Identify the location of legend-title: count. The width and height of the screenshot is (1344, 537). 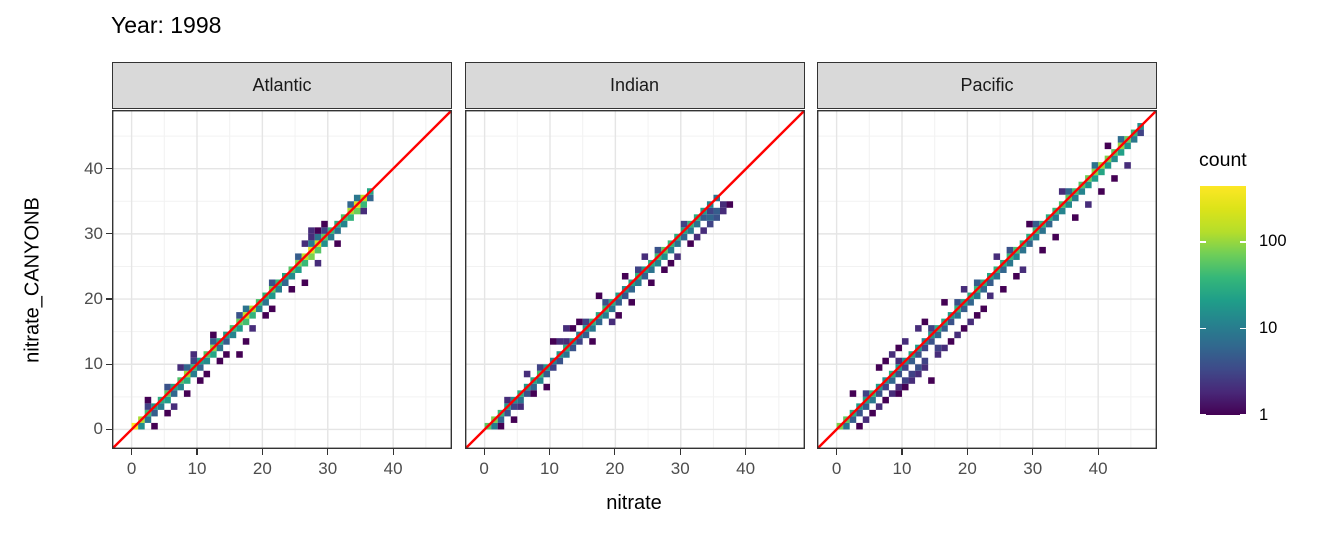
(1223, 160).